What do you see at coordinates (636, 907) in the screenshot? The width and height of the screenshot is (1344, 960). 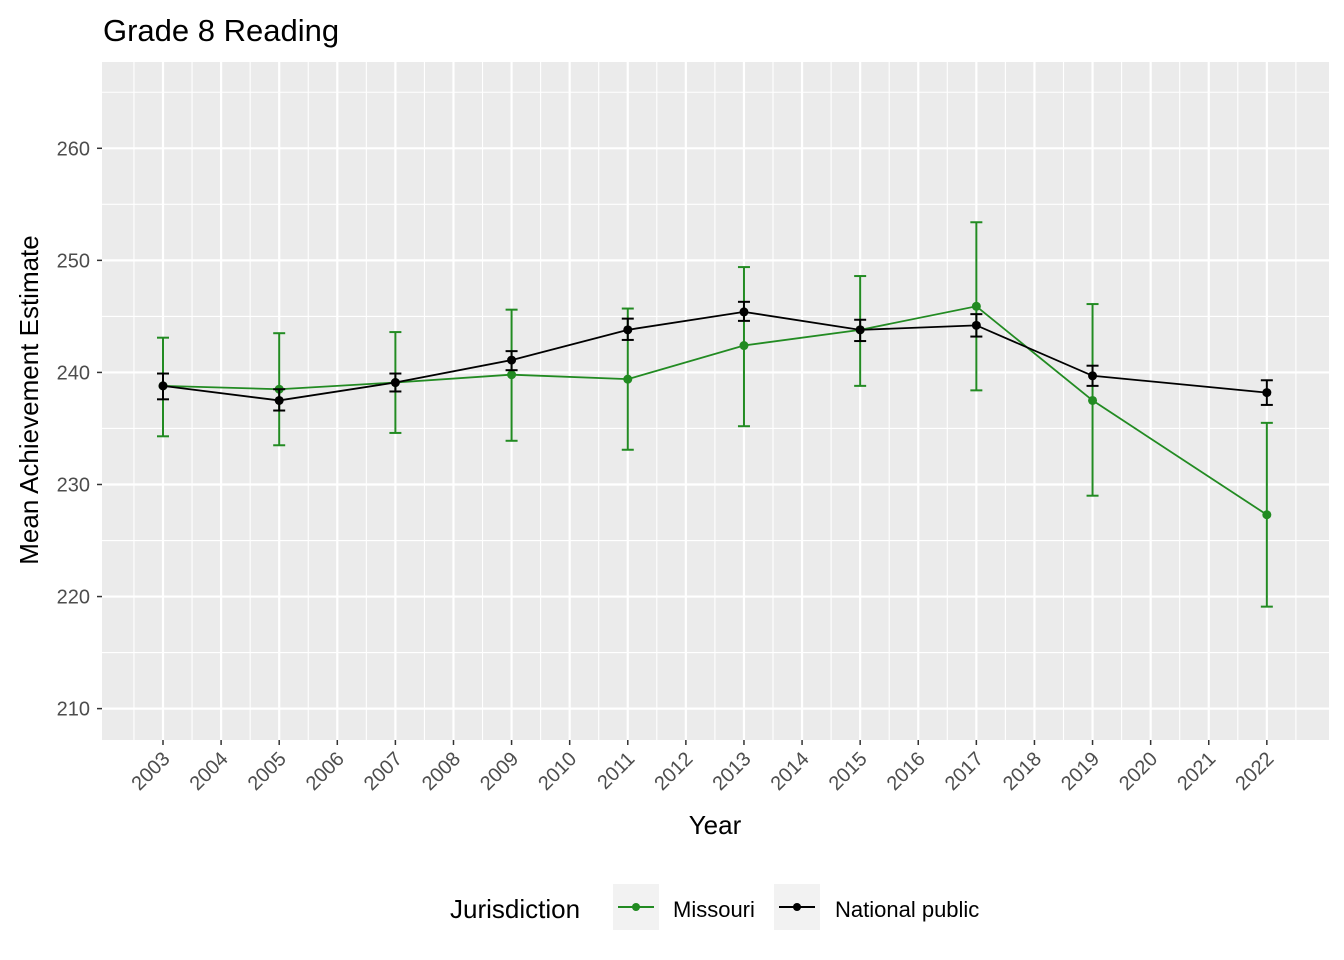 I see `legend-point-missouri` at bounding box center [636, 907].